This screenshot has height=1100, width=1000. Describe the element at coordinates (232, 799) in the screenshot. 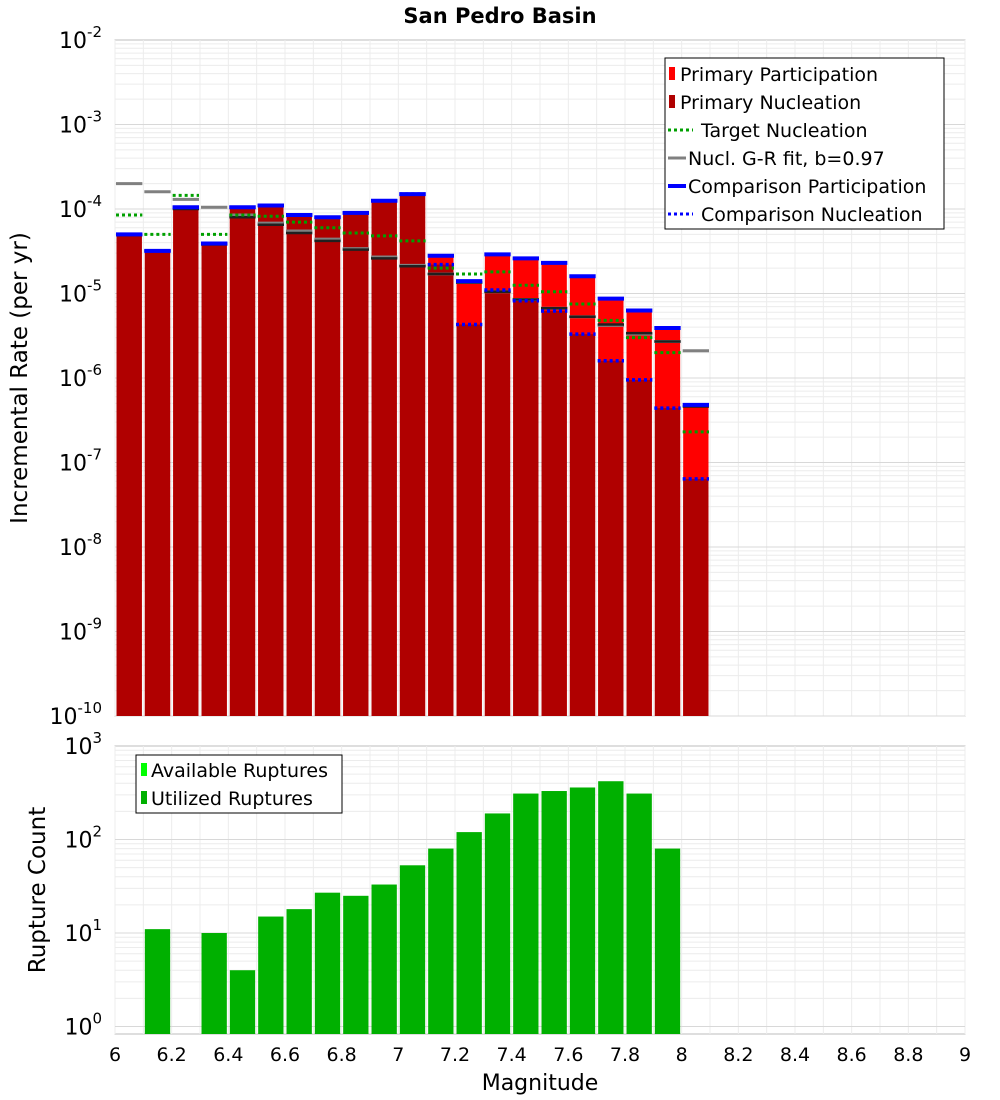

I see `legend-label: Utilized Ruptures` at that location.